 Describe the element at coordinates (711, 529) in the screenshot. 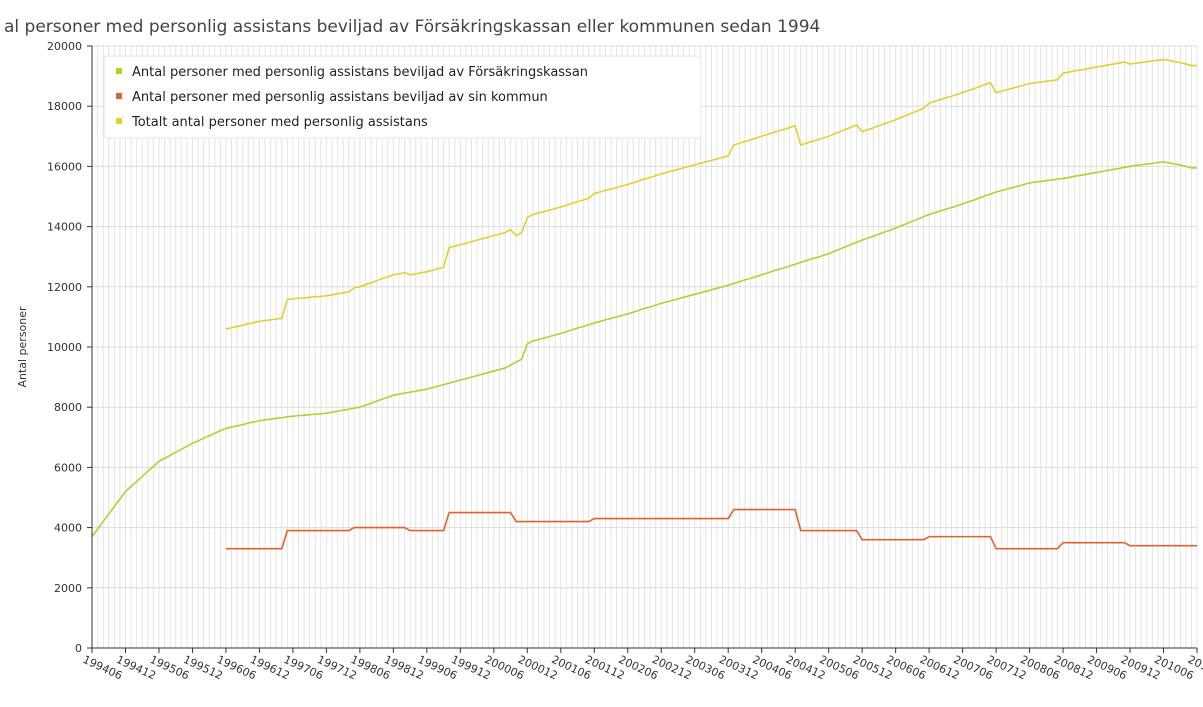

I see `series-line` at that location.